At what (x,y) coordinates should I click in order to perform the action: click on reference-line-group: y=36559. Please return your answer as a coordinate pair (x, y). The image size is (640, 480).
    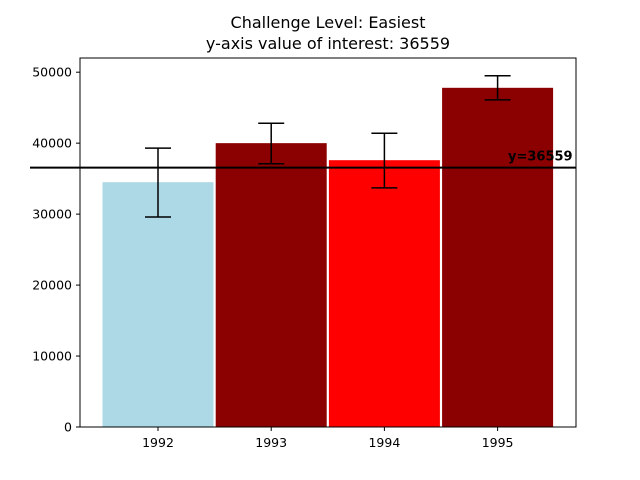
    Looking at the image, I should click on (303, 159).